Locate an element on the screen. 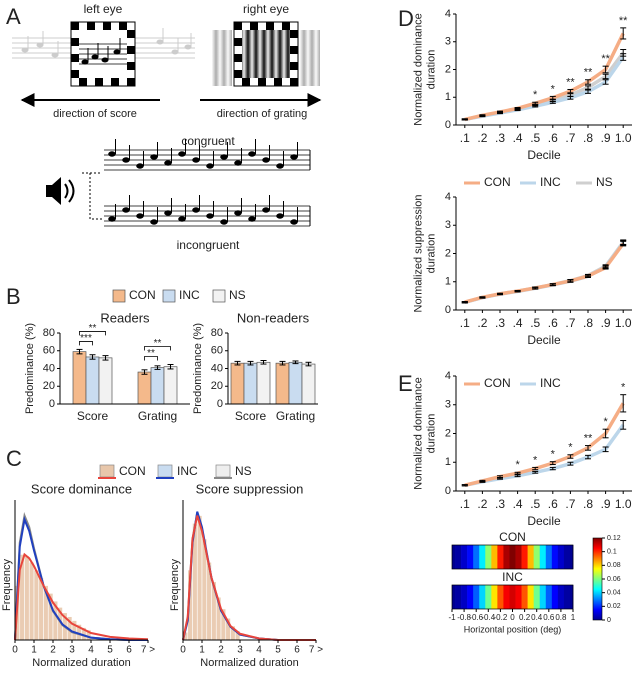  condition-label: incongruent is located at coordinates (208, 245).